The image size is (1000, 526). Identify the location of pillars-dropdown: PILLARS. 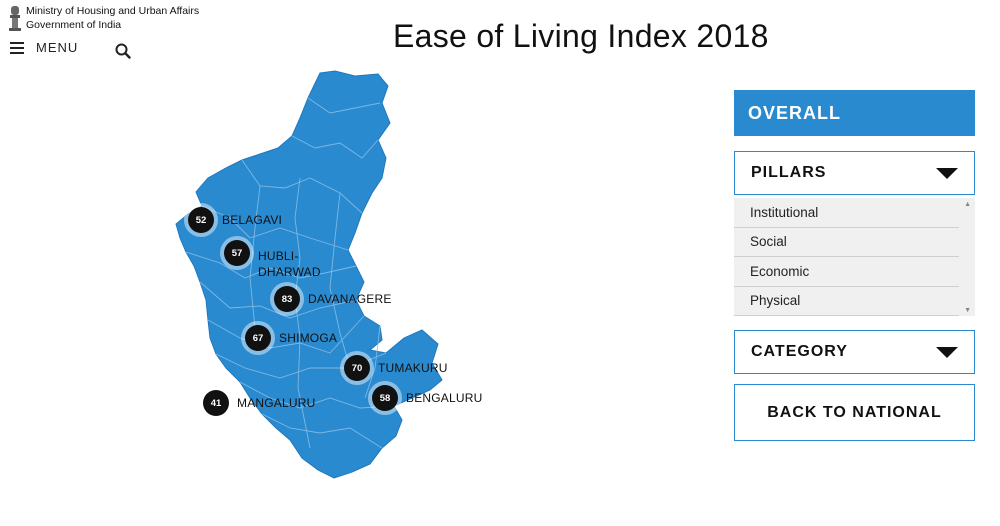
(854, 173).